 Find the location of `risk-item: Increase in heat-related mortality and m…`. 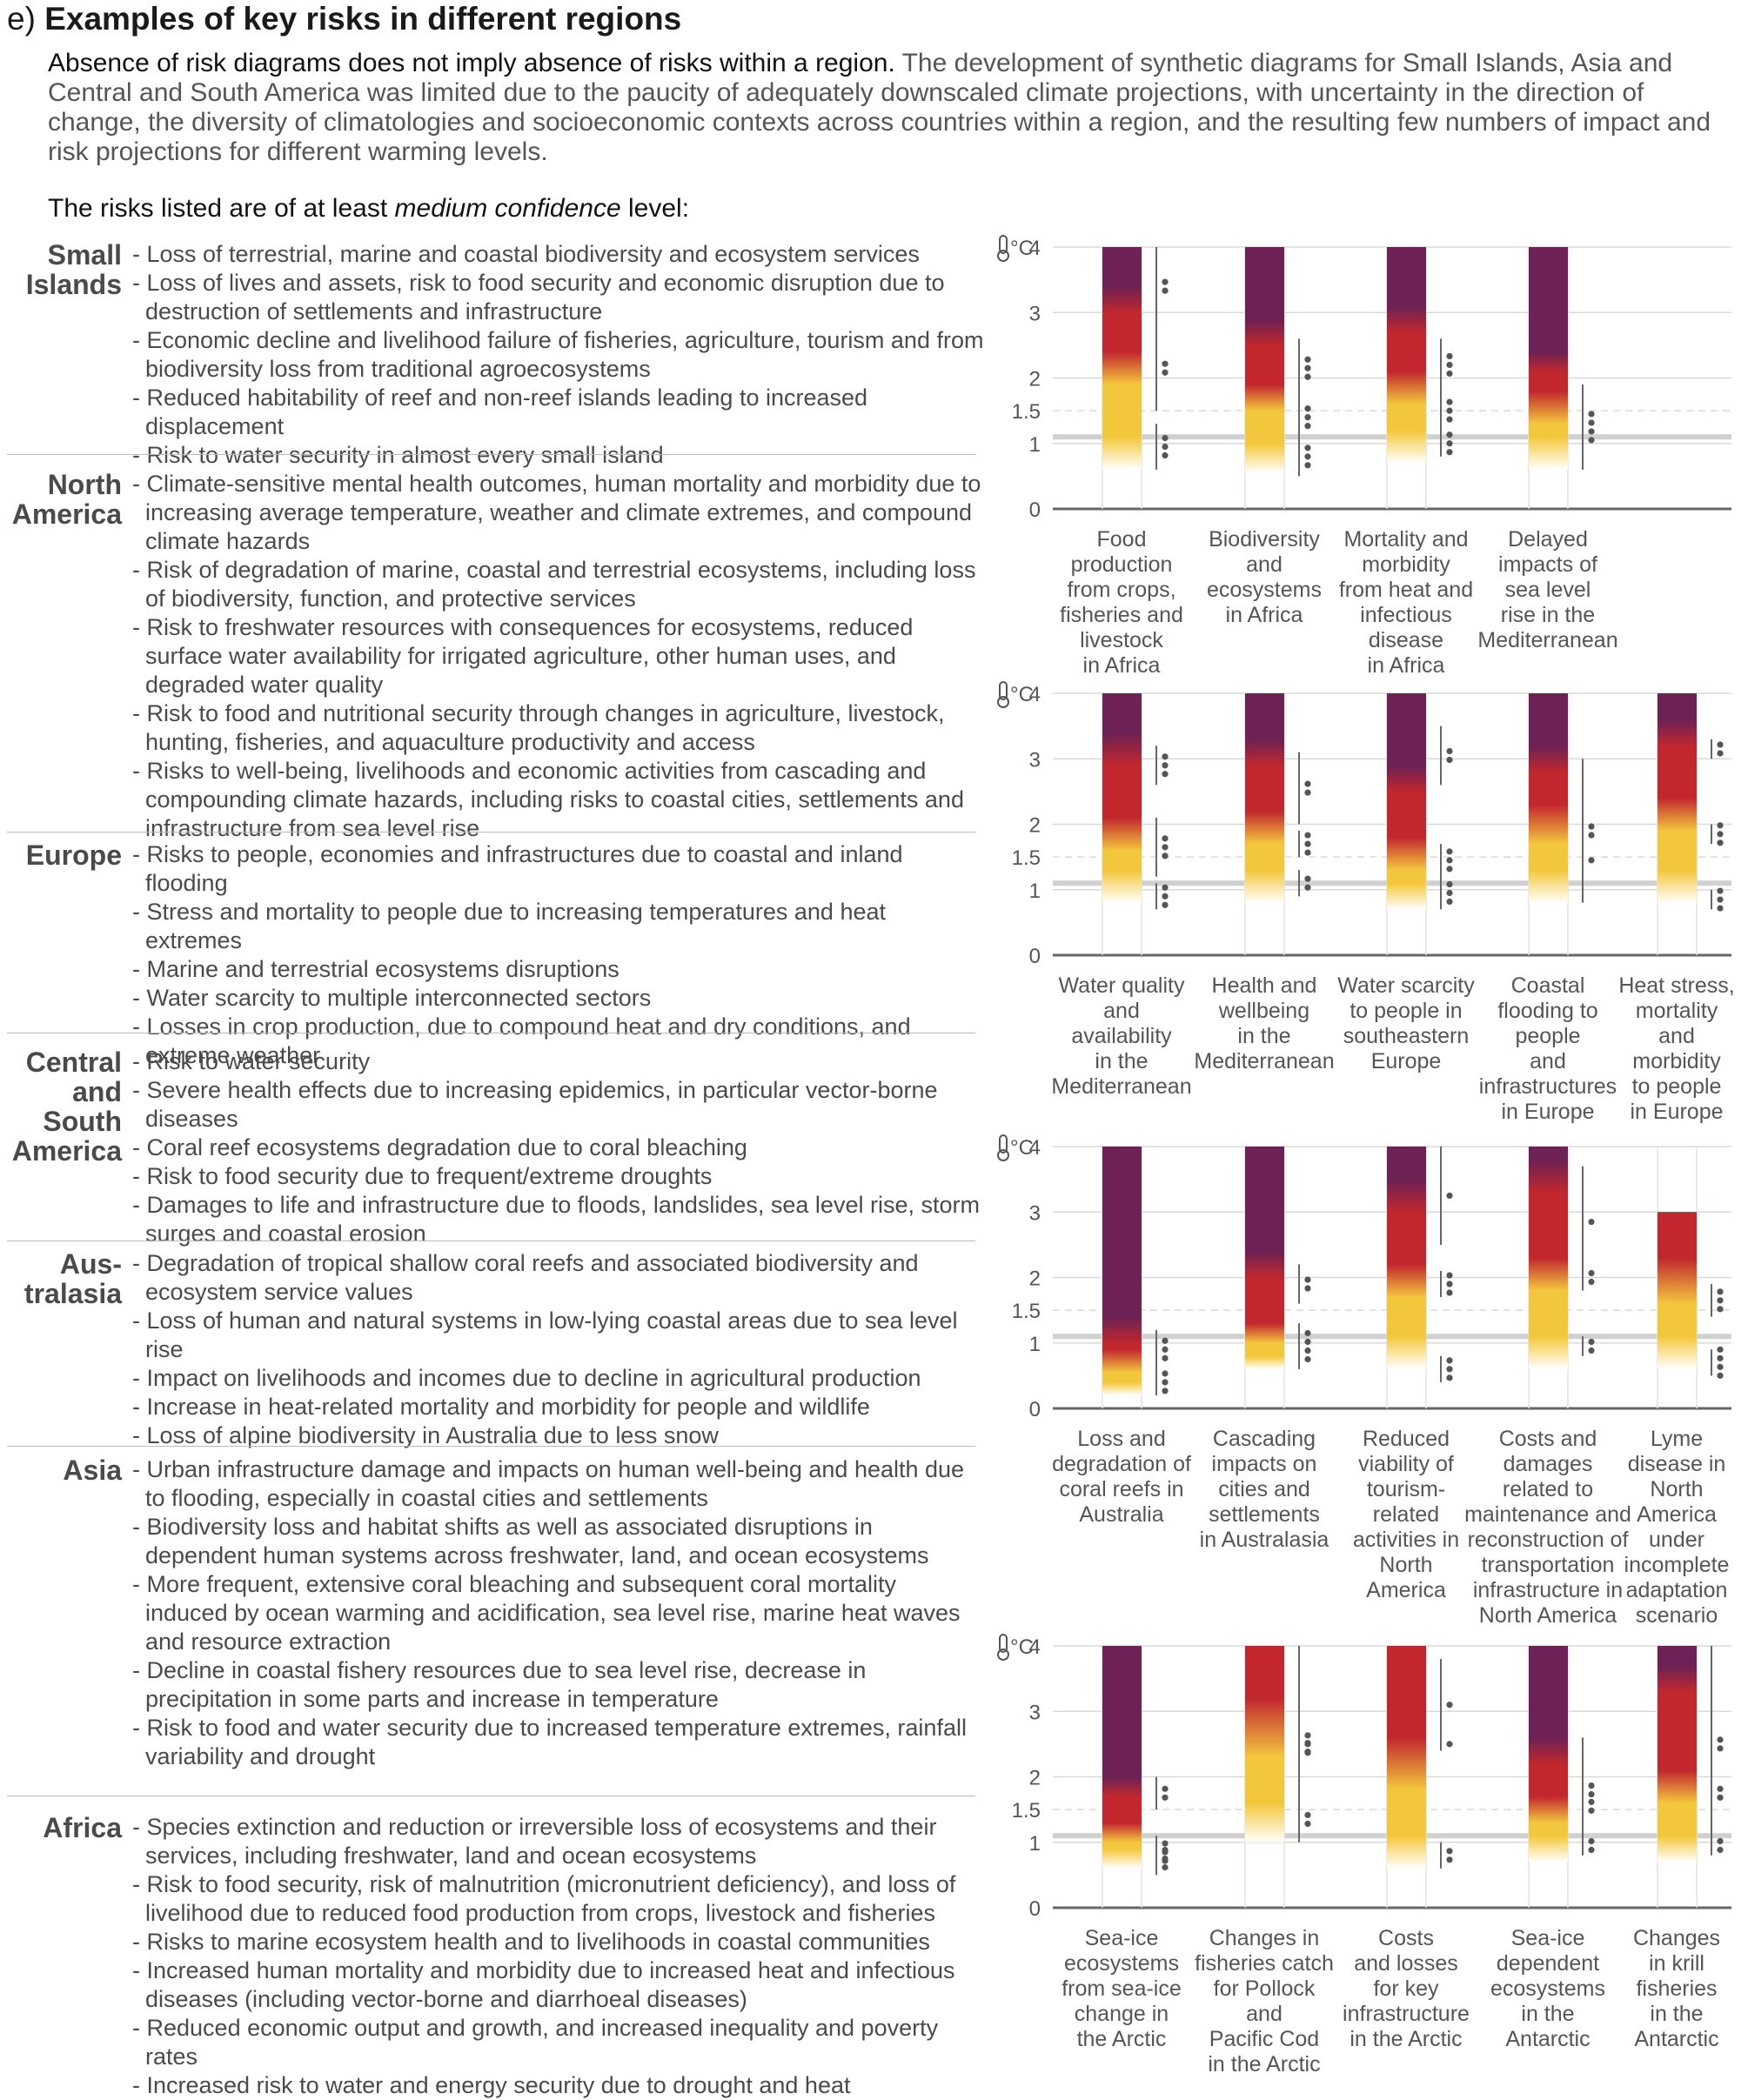

risk-item: Increase in heat-related mortality and m… is located at coordinates (558, 1407).